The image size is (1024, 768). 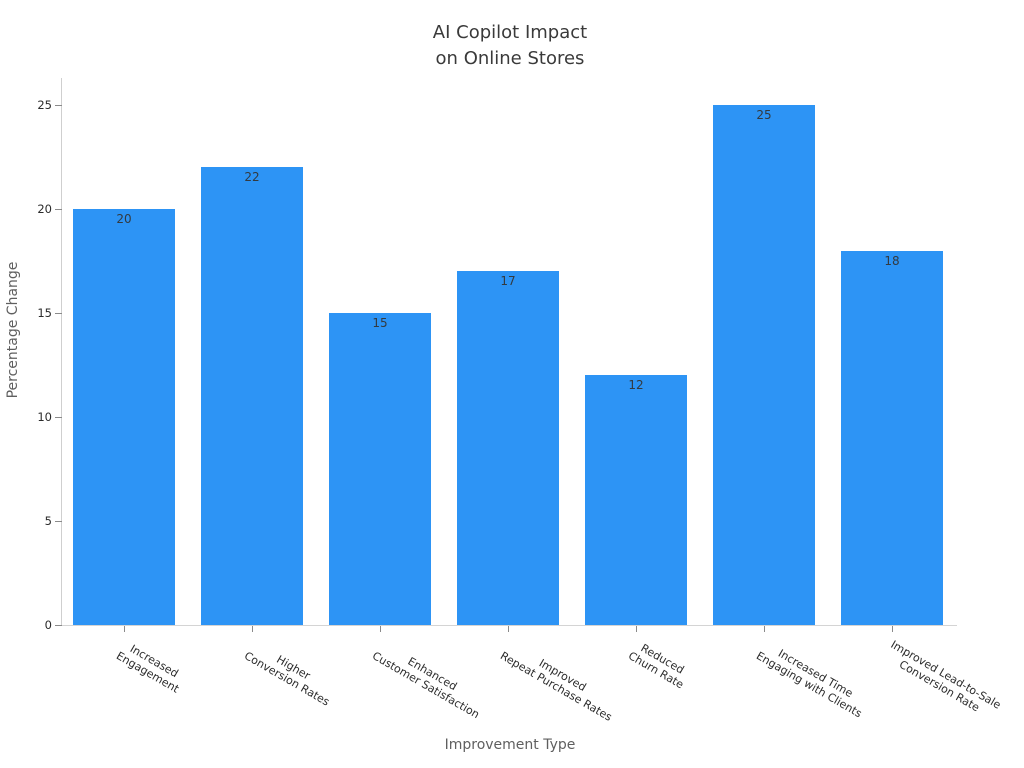 I want to click on y-tick-label: 15, so click(x=44, y=313).